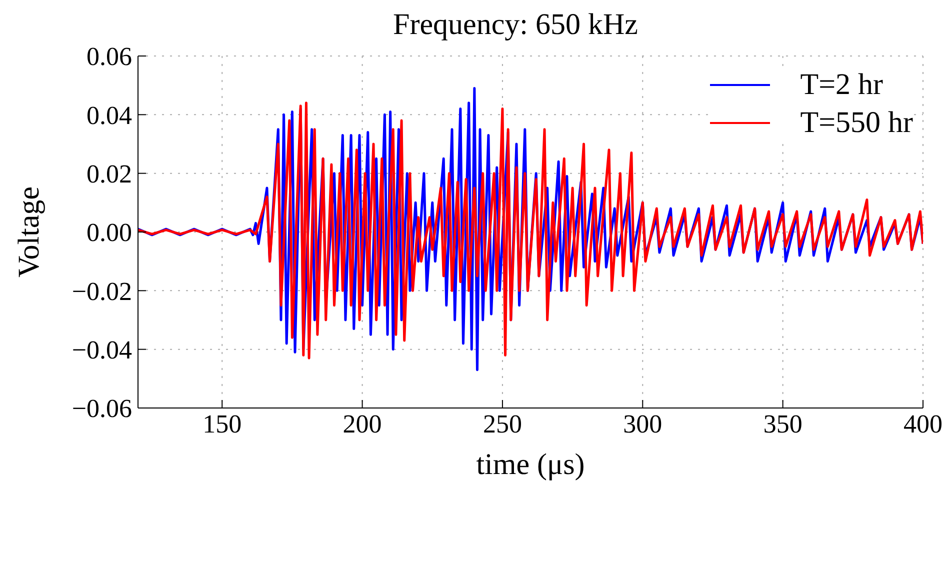 Image resolution: width=951 pixels, height=567 pixels. I want to click on x-tick-label: 250, so click(502, 423).